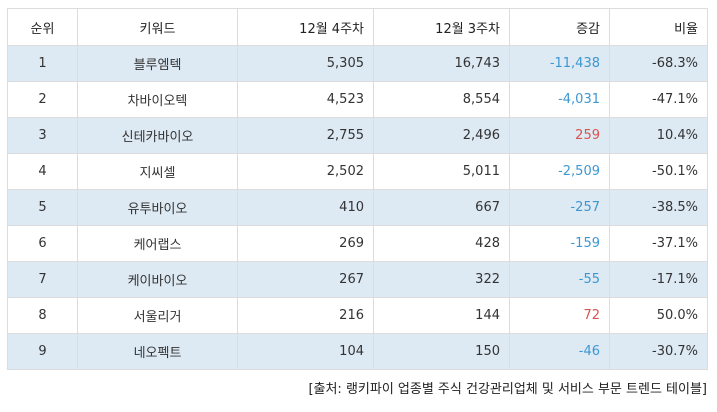 The image size is (717, 412). What do you see at coordinates (305, 135) in the screenshot?
I see `week4-cell: 2,755` at bounding box center [305, 135].